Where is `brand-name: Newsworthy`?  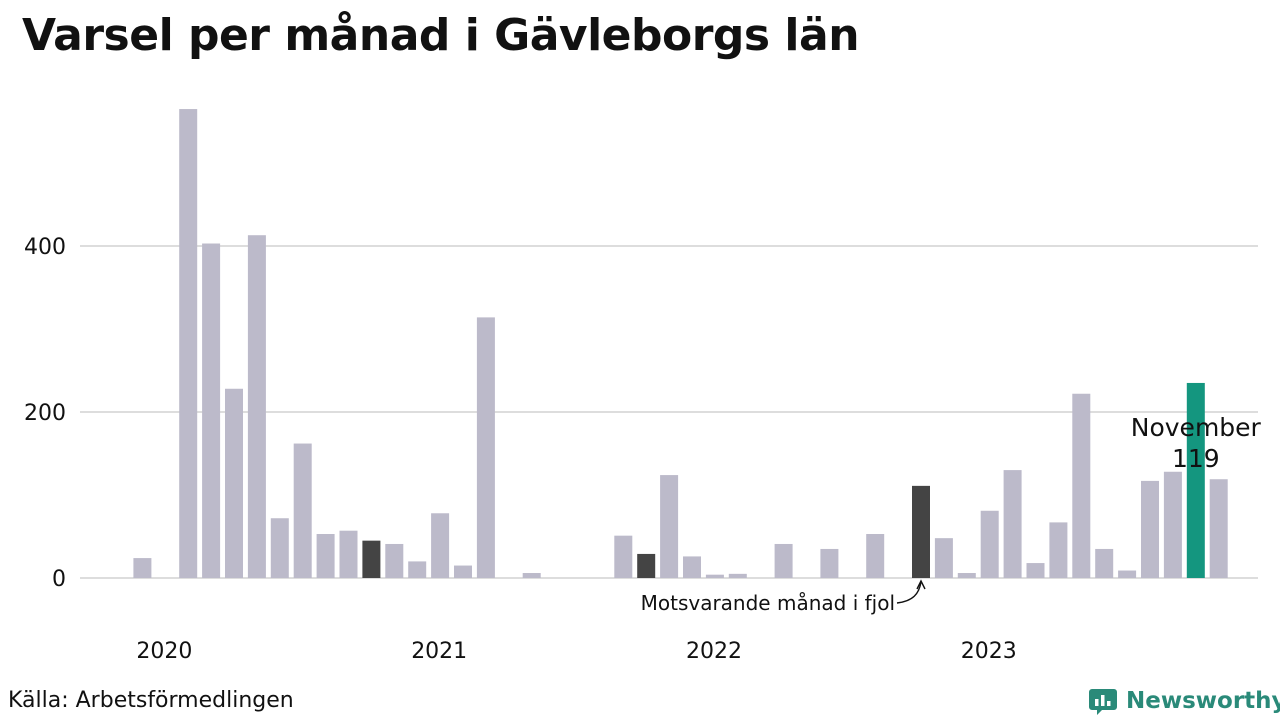
brand-name: Newsworthy is located at coordinates (1203, 701).